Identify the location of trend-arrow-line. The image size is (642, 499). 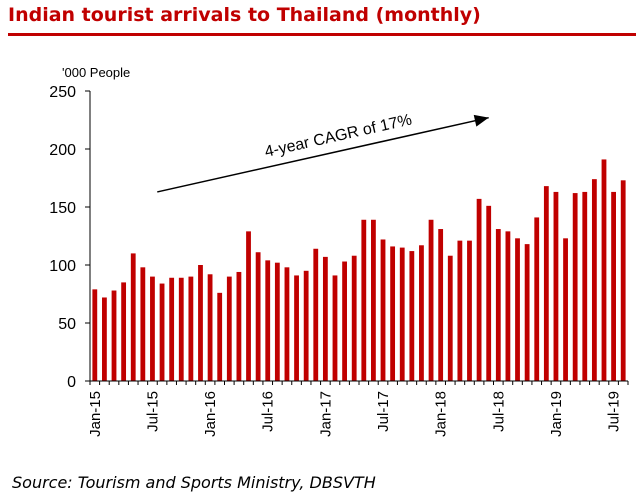
(323, 154).